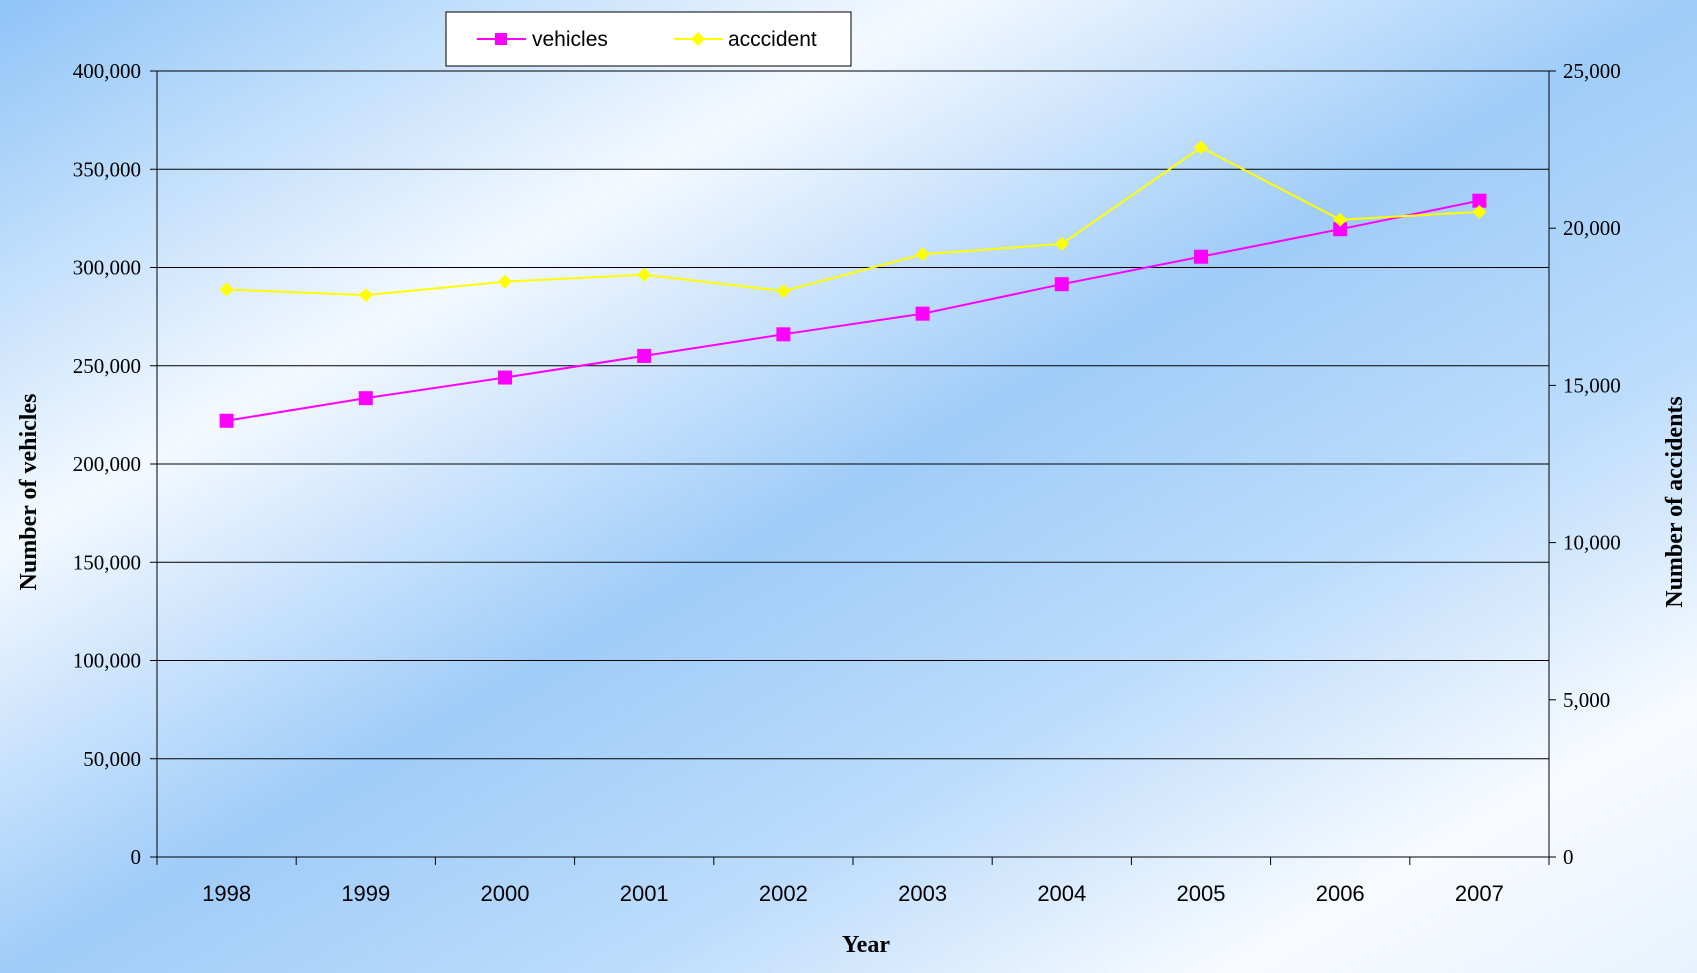 The height and width of the screenshot is (973, 1697). What do you see at coordinates (783, 893) in the screenshot?
I see `x-tick-label: 2002` at bounding box center [783, 893].